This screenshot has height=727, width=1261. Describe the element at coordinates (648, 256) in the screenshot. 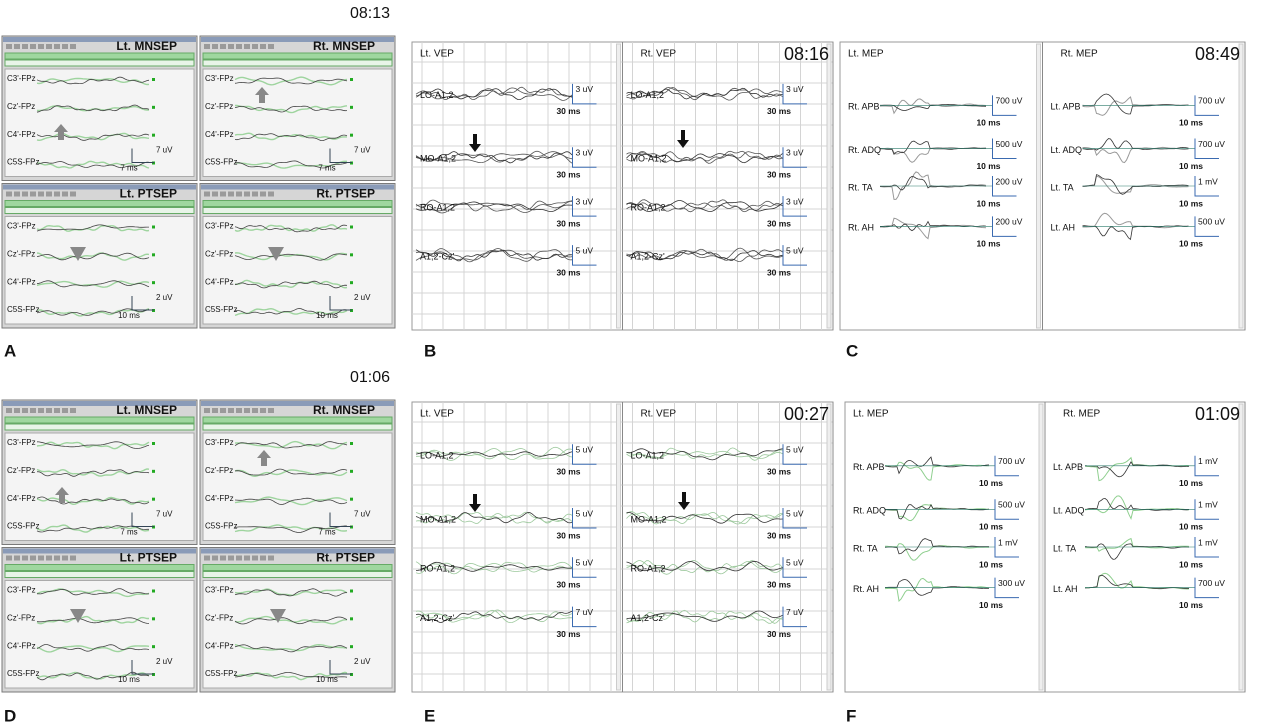

I see `channel-label: A1,2-Cz'` at that location.